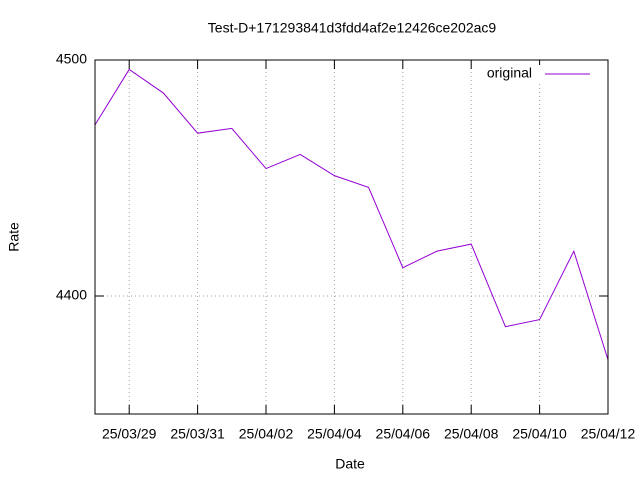 The width and height of the screenshot is (640, 480). Describe the element at coordinates (608, 434) in the screenshot. I see `x-tick-label: 25/04/12` at that location.